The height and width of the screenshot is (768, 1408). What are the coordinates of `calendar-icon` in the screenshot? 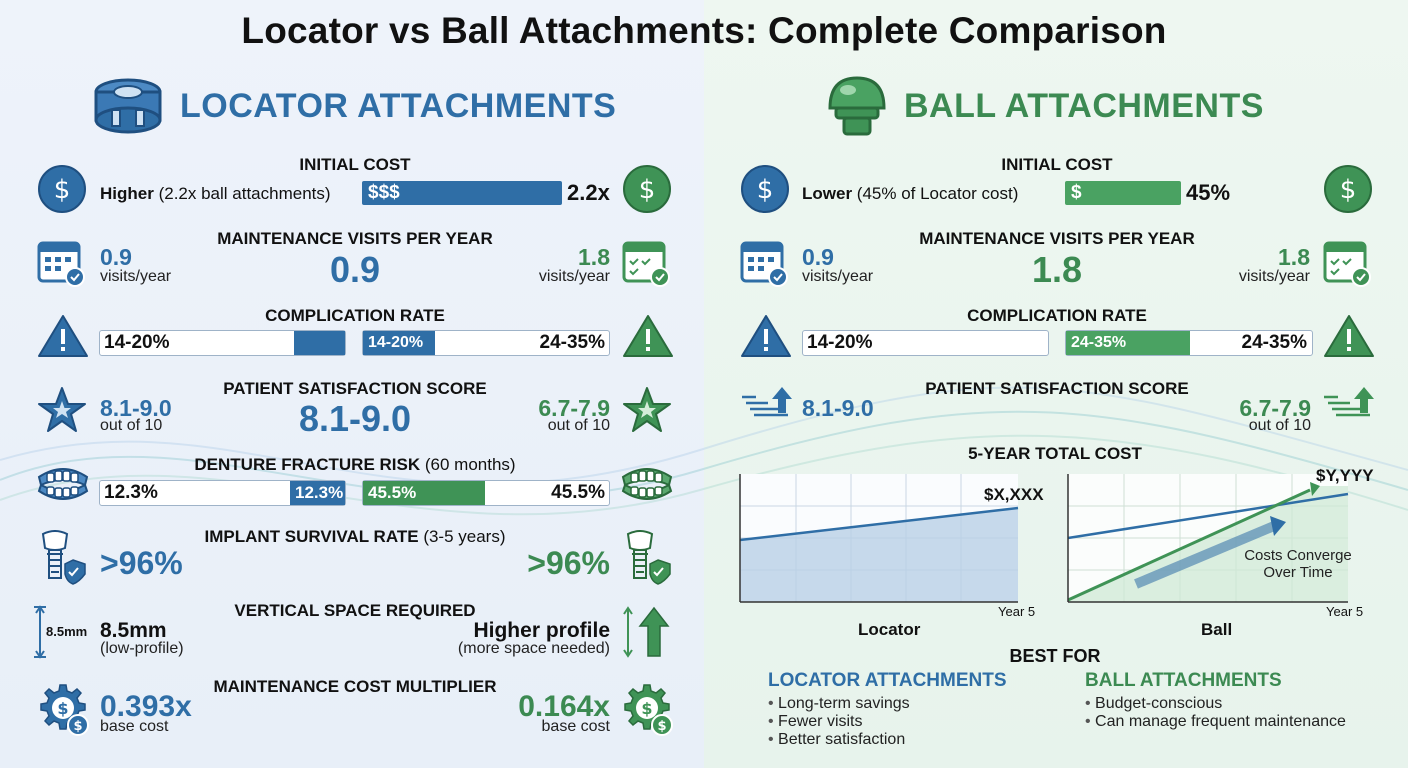 It's located at (764, 264).